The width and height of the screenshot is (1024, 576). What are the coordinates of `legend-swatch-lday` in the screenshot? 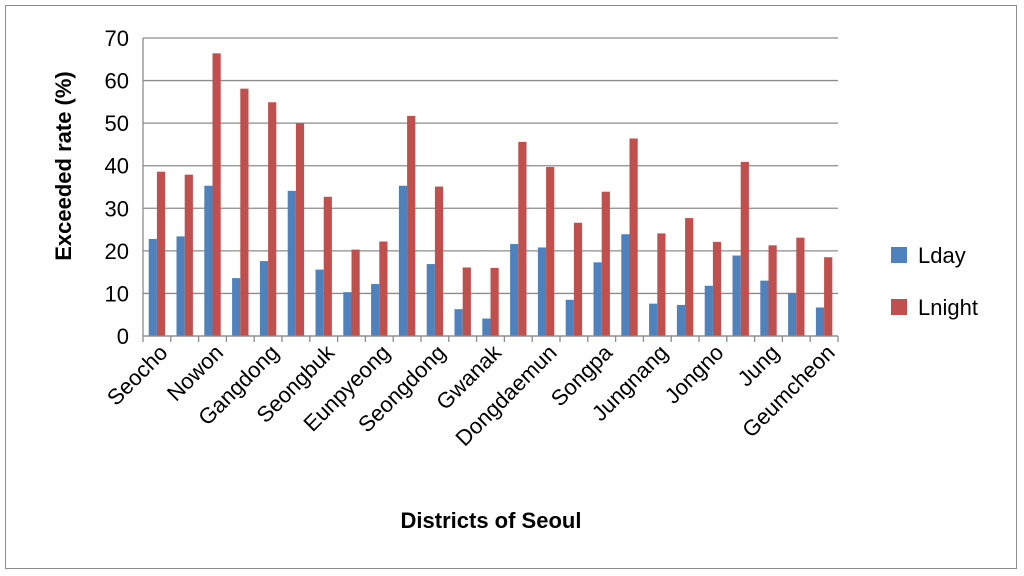 It's located at (899, 255).